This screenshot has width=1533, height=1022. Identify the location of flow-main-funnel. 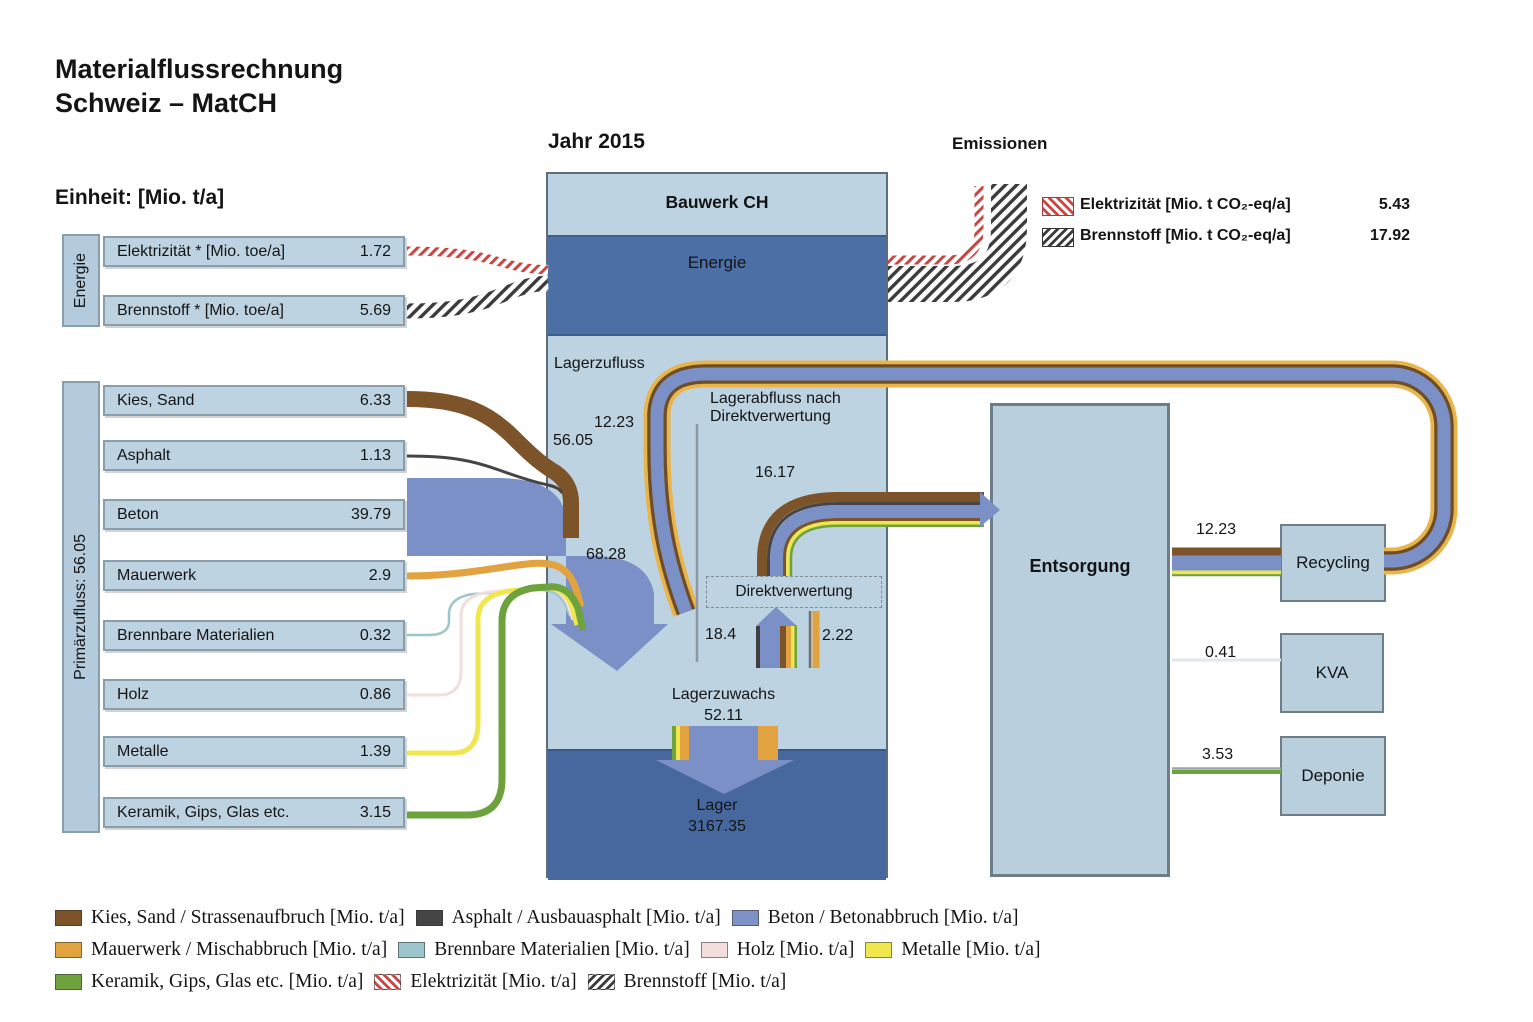
(537, 574).